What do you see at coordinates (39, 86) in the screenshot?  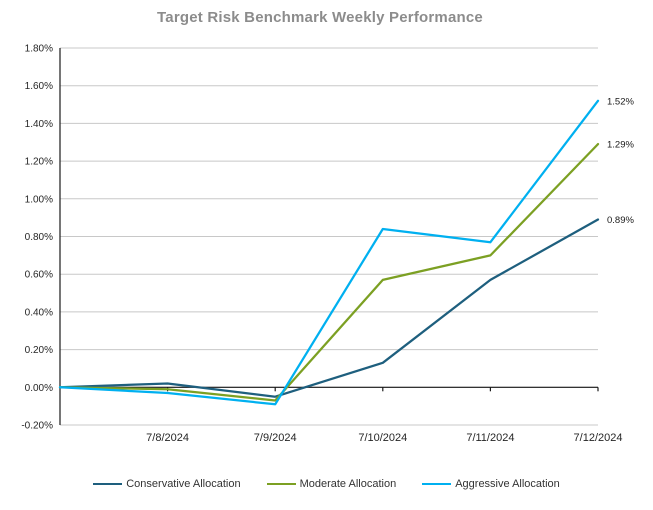 I see `y-tick-label: 1.60%` at bounding box center [39, 86].